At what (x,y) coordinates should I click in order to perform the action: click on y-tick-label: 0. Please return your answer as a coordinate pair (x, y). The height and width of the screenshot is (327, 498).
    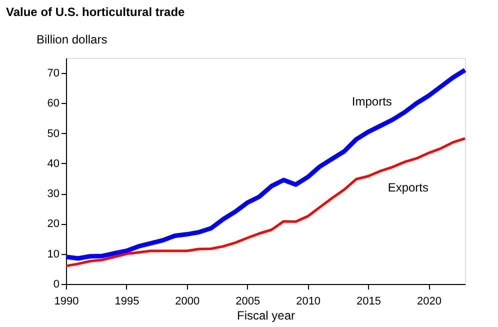
    Looking at the image, I should click on (56, 284).